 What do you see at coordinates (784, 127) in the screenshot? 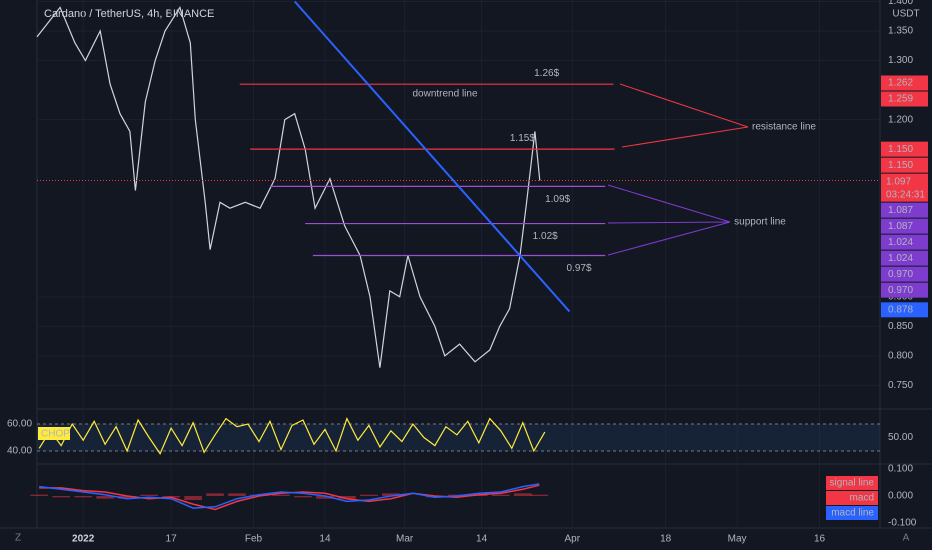
I see `resistance-label: resistance line` at bounding box center [784, 127].